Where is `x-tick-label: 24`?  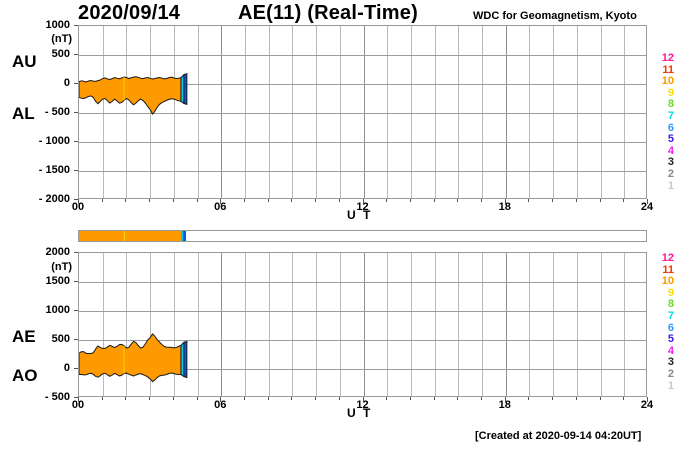
x-tick-label: 24 is located at coordinates (647, 207).